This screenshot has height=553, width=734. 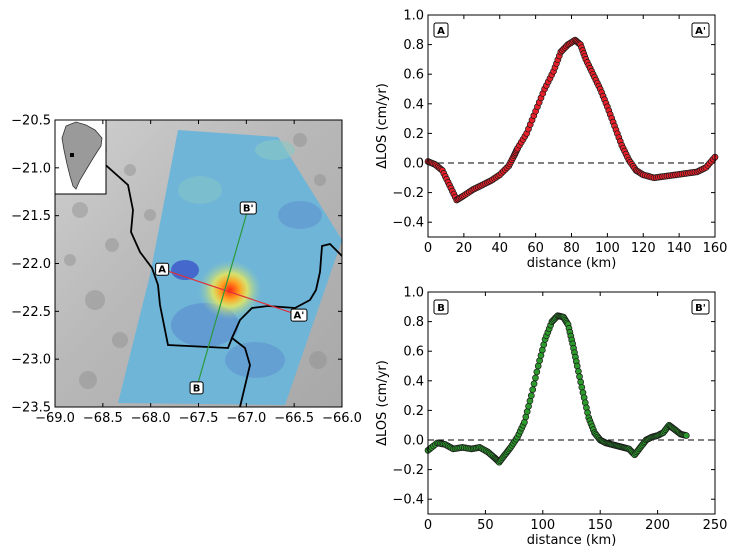 What do you see at coordinates (657, 525) in the screenshot?
I see `profile-b-x-tick-label: 200` at bounding box center [657, 525].